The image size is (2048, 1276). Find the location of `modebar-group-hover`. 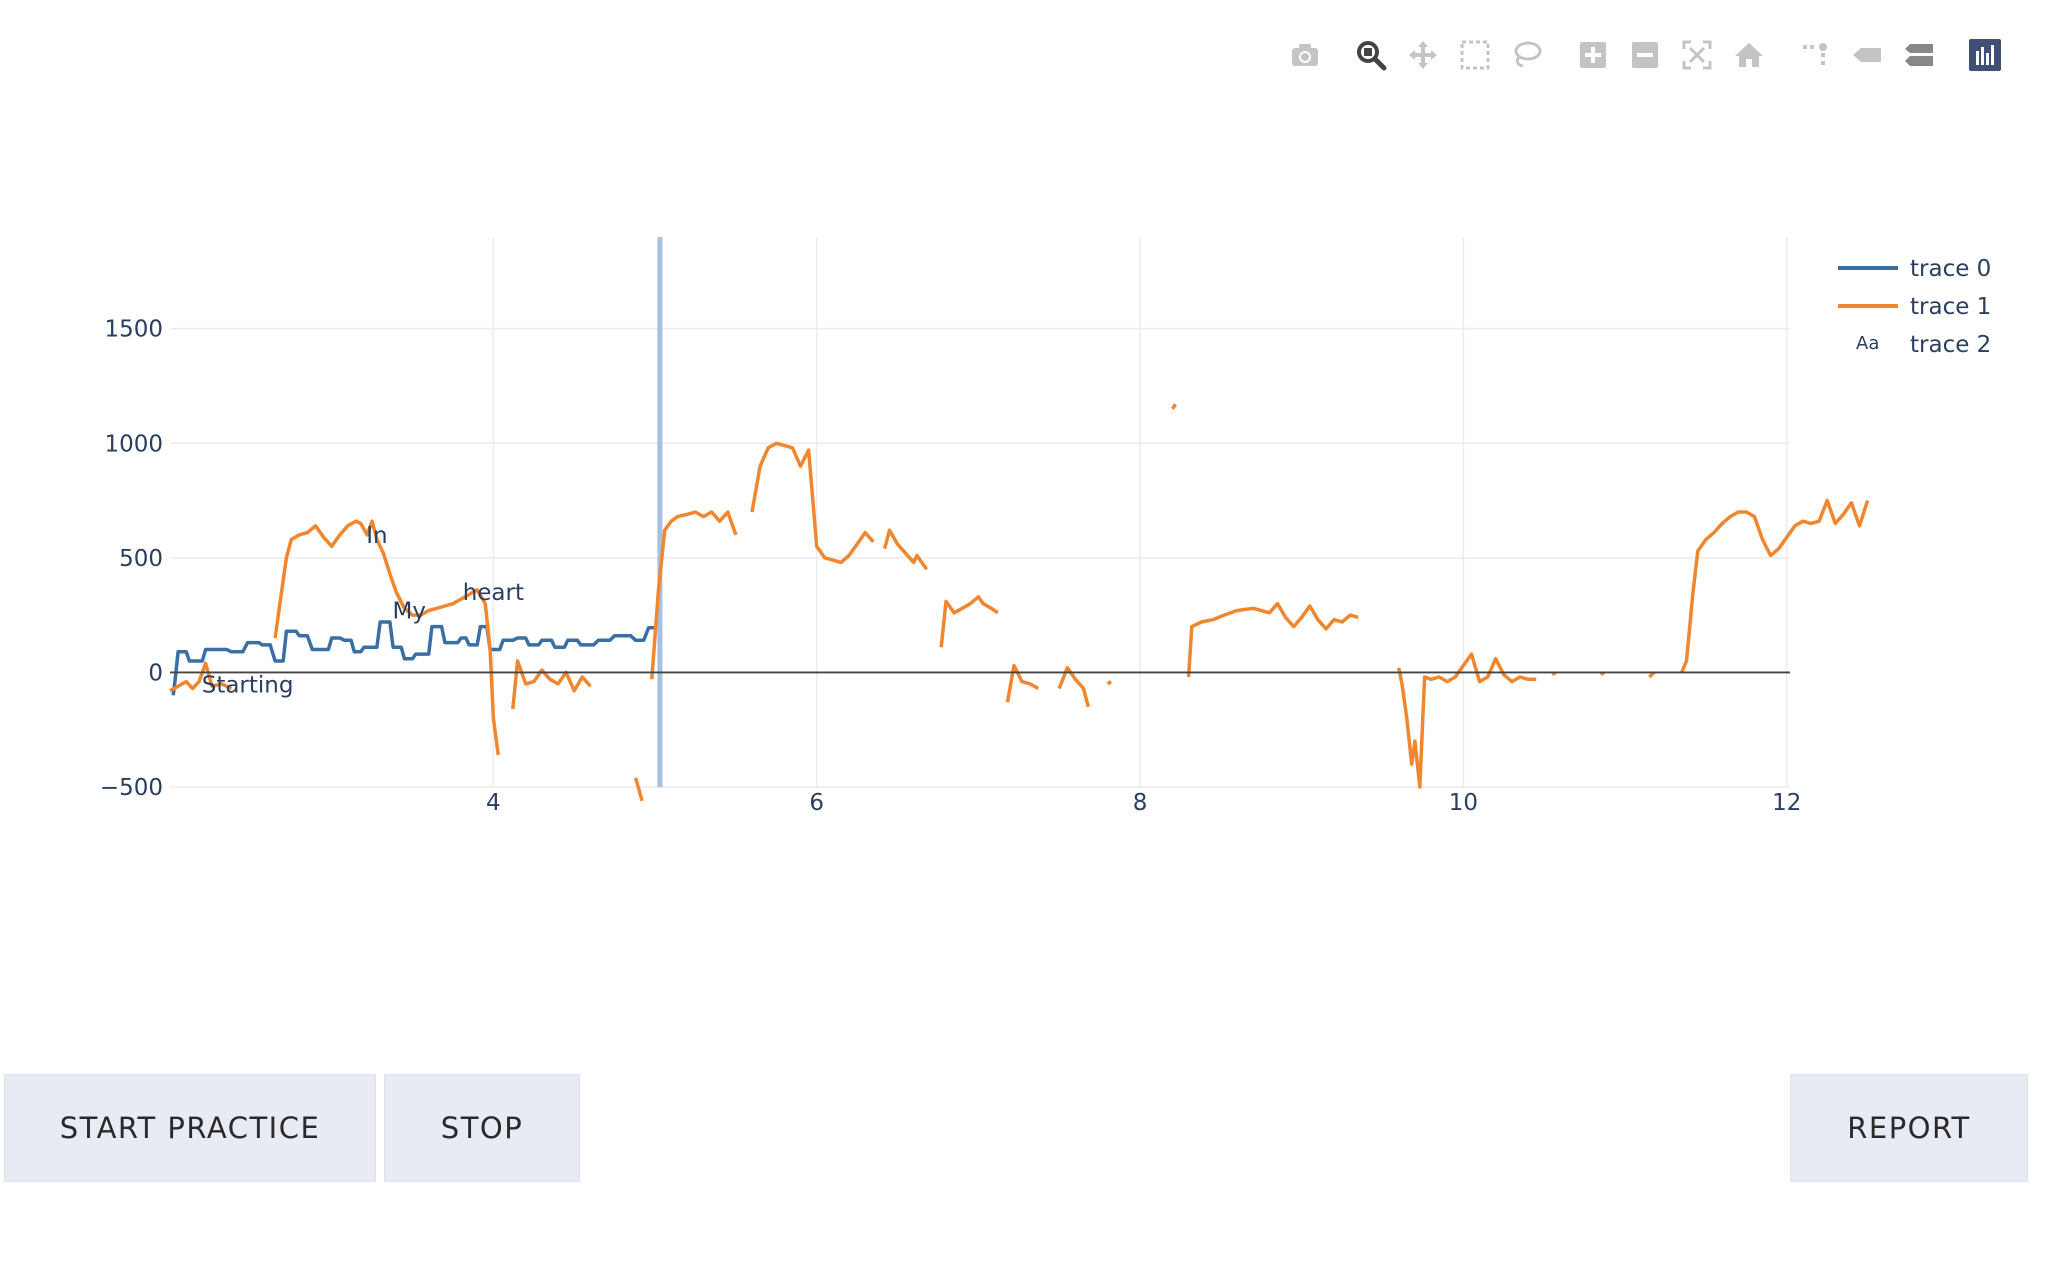

modebar-group-hover is located at coordinates (1867, 55).